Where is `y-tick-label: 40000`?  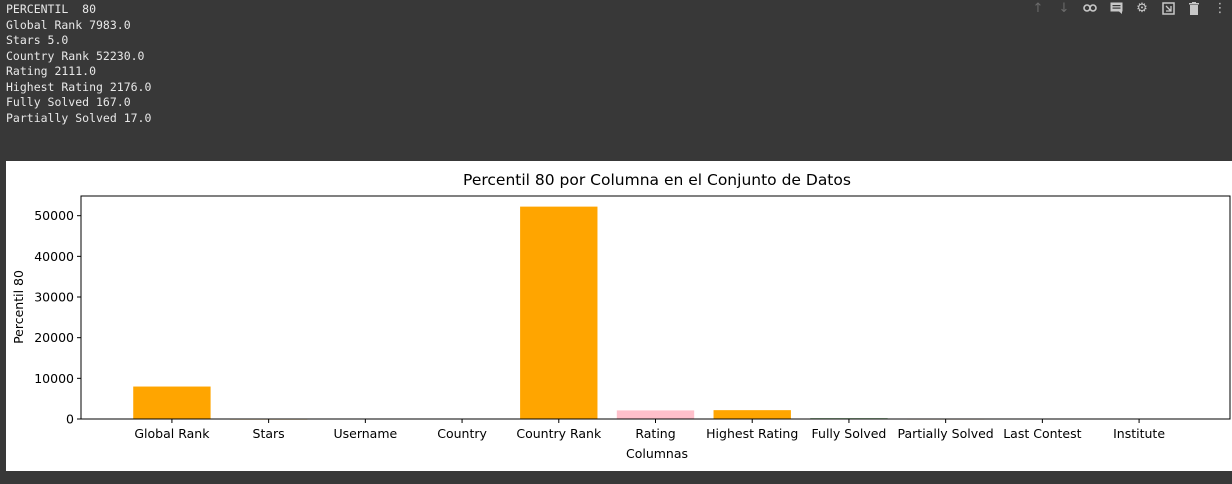 y-tick-label: 40000 is located at coordinates (54, 256).